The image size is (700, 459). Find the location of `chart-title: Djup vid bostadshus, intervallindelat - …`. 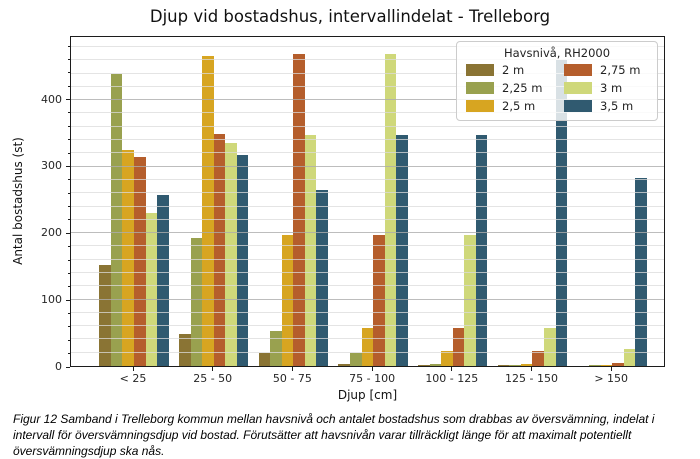

chart-title: Djup vid bostadshus, intervallindelat - … is located at coordinates (350, 16).